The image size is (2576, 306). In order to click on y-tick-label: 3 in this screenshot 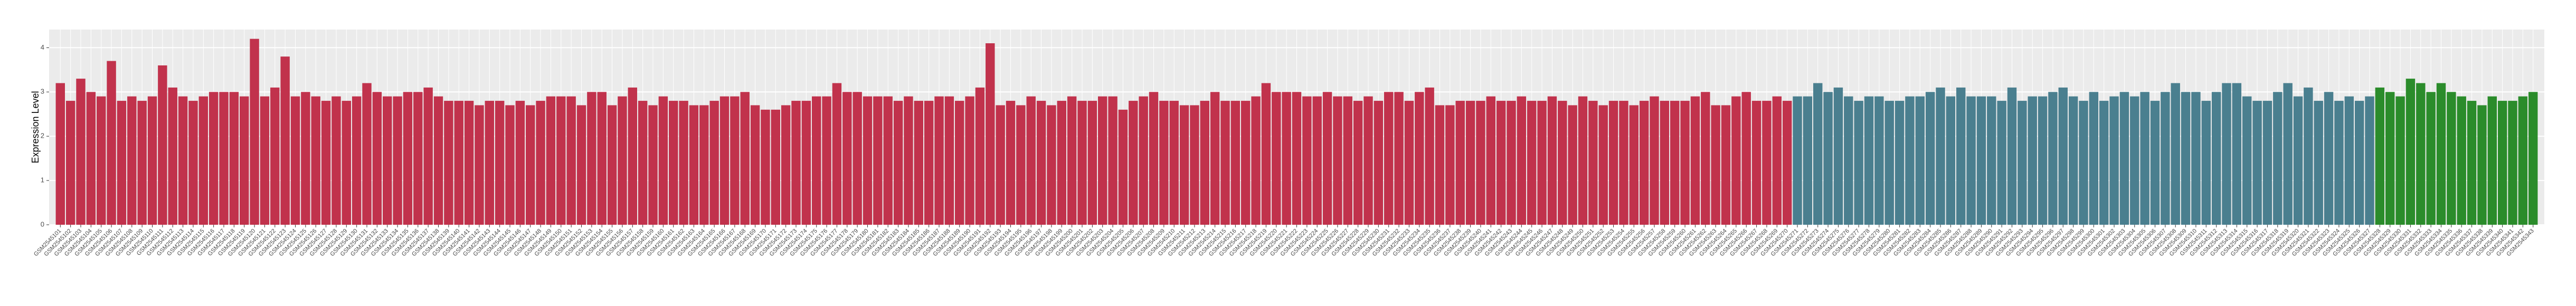, I will do `click(42, 92)`.